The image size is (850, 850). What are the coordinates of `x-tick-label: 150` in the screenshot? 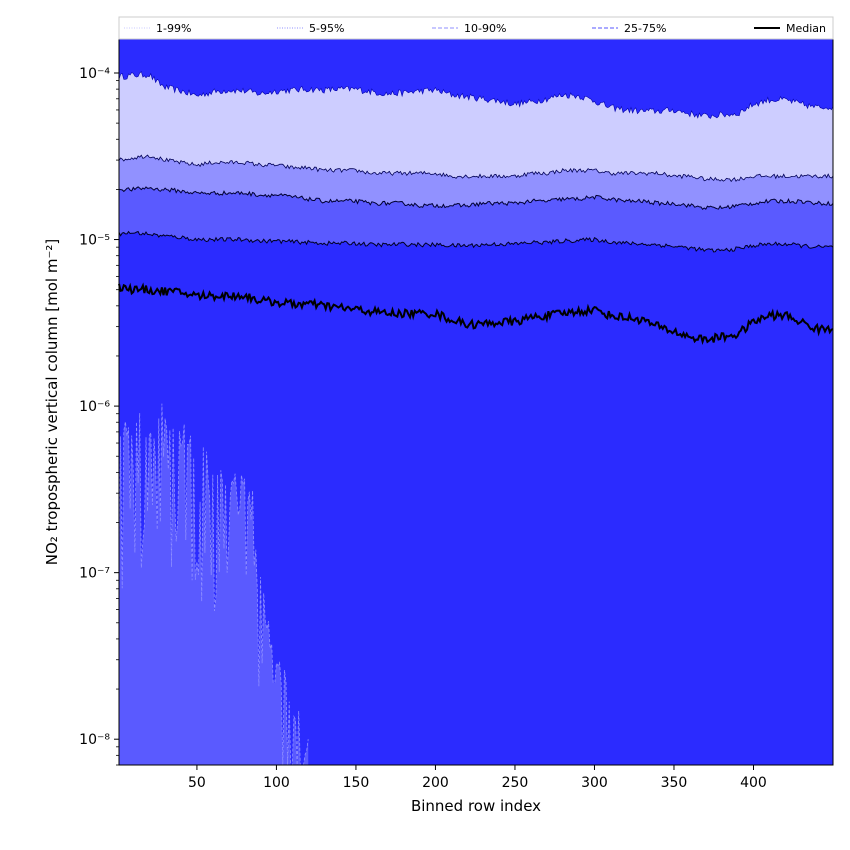 It's located at (356, 783).